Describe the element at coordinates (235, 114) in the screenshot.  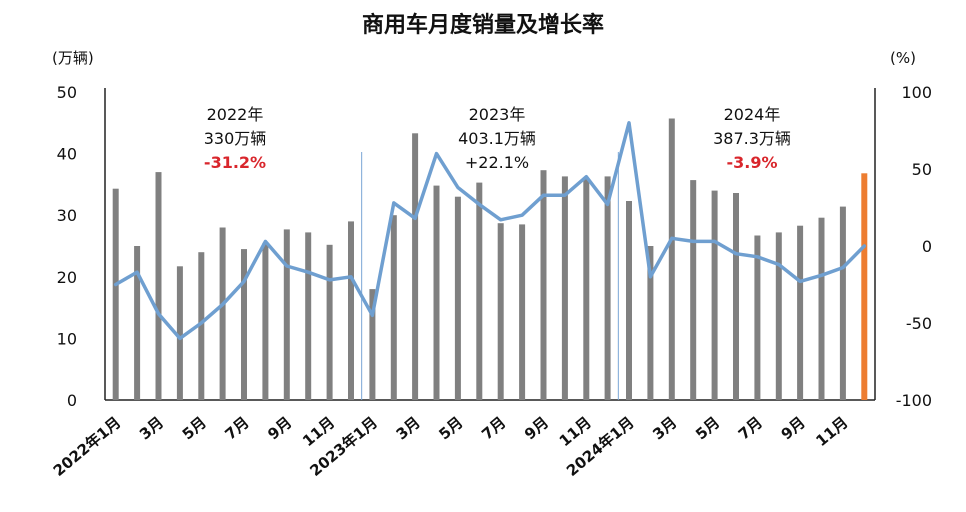
I see `annotation-year: 2022年` at that location.